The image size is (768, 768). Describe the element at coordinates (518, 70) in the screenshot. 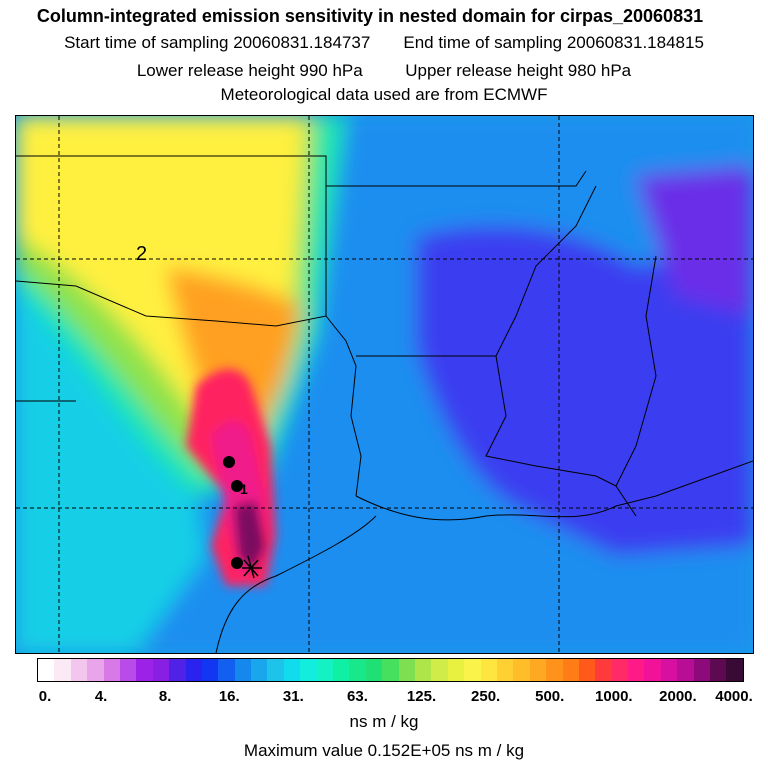

I see `upper-release-label: Upper release height 980 hPa` at that location.